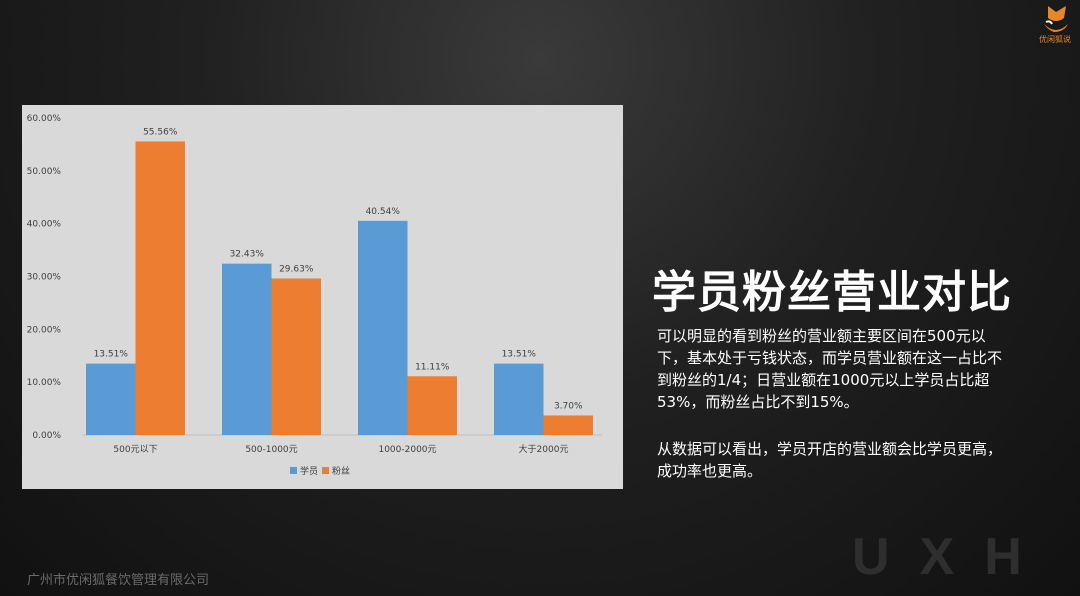 Image resolution: width=1080 pixels, height=596 pixels. I want to click on company-footer: 广州市优闲狐餐饮管理有限公司, so click(118, 580).